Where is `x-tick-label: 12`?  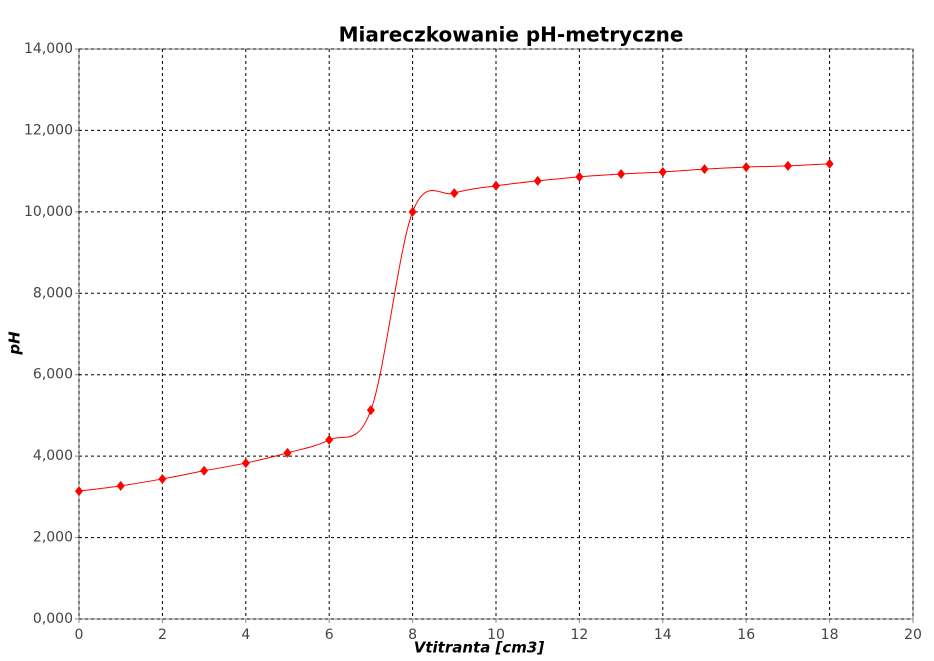
x-tick-label: 12 is located at coordinates (579, 635).